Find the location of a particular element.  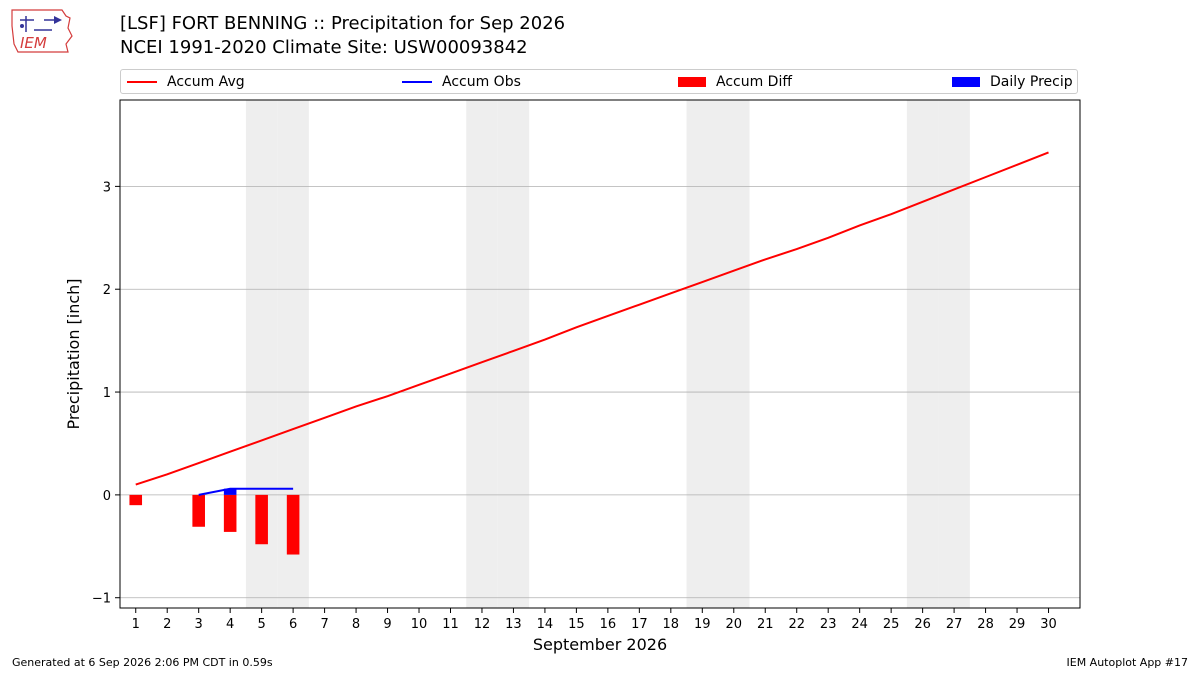

legend-label-daily-precip: Daily Precip is located at coordinates (1031, 81).